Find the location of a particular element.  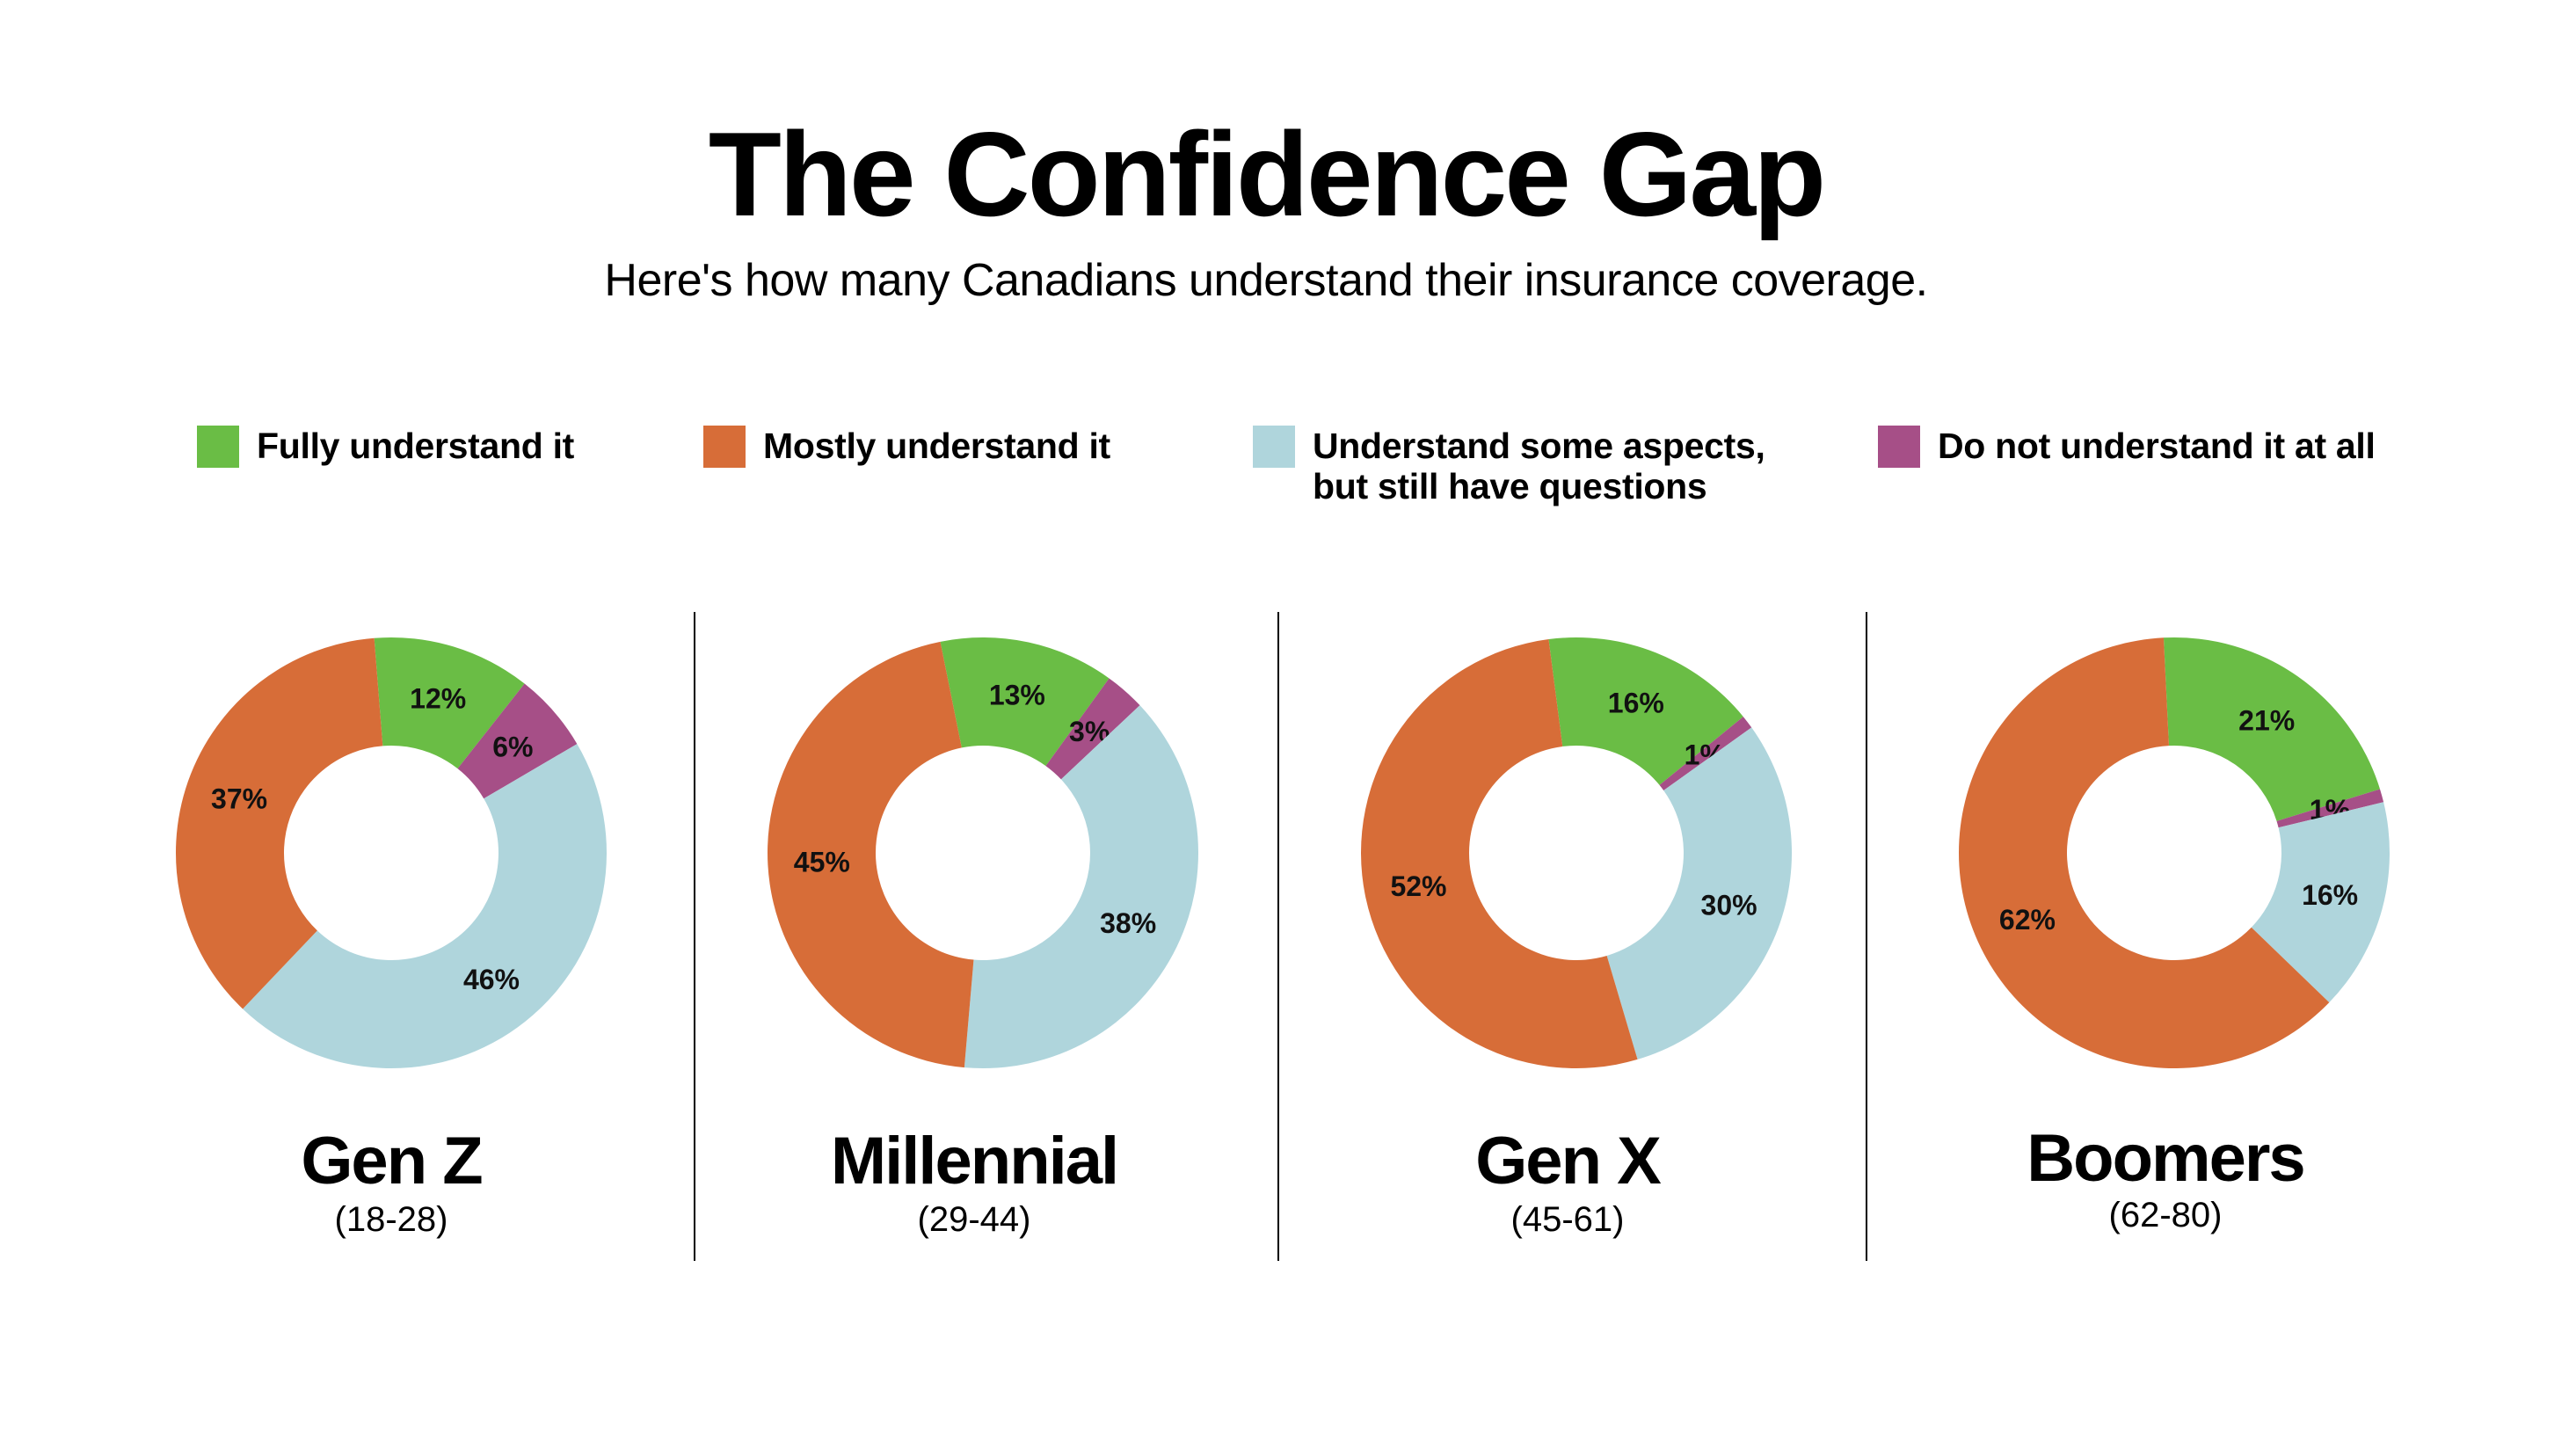

slice-millennial-some is located at coordinates (1081, 886).